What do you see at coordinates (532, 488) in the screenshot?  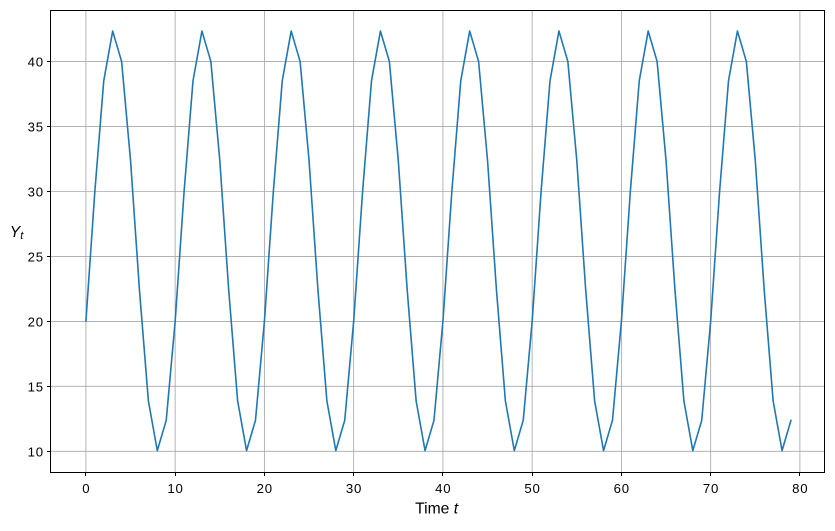 I see `svg-text: 50` at bounding box center [532, 488].